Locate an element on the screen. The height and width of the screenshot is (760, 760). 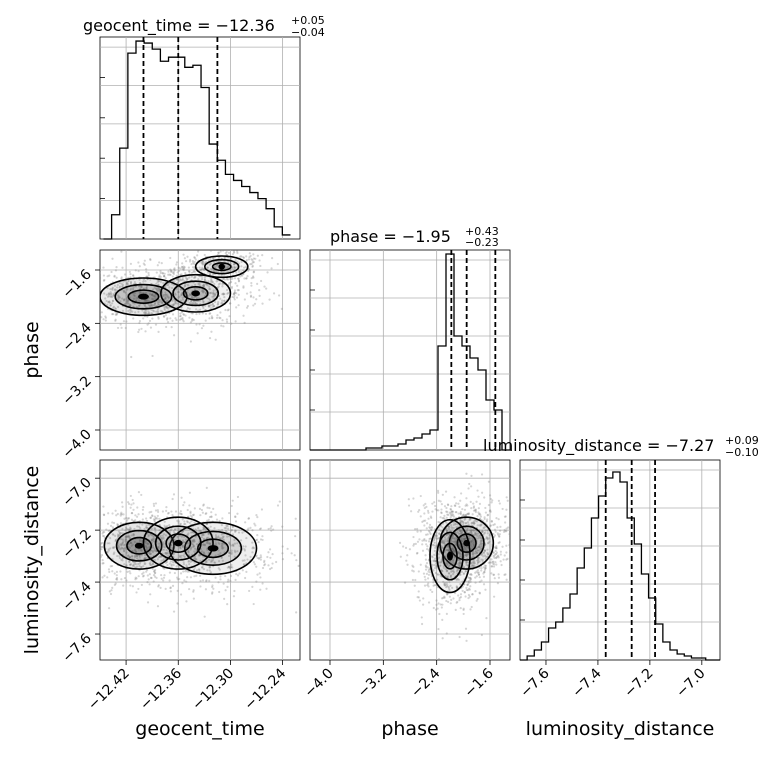
panel-frame is located at coordinates (410, 560).